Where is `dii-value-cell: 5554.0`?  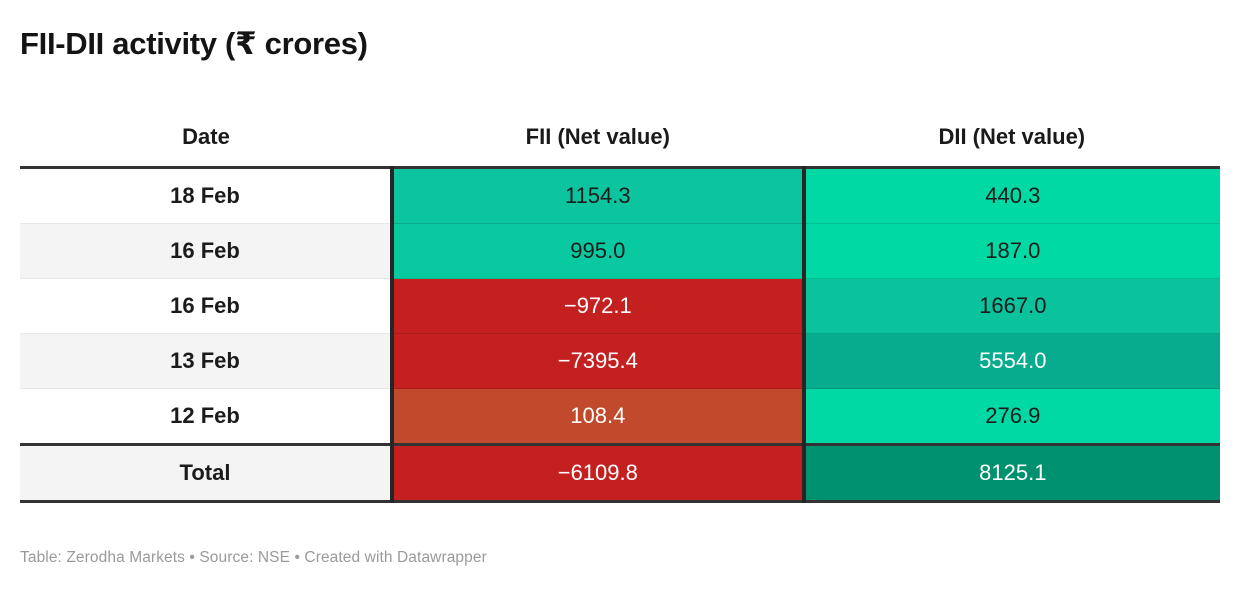 dii-value-cell: 5554.0 is located at coordinates (1010, 361).